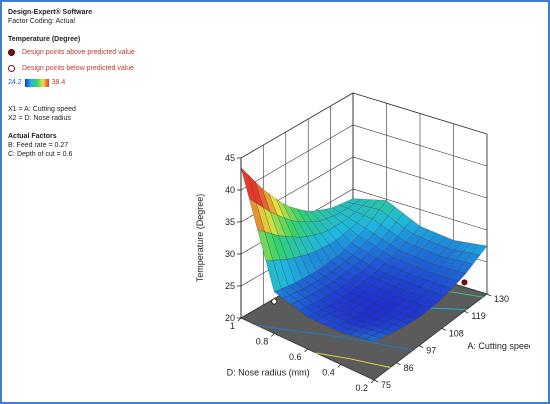  What do you see at coordinates (44, 39) in the screenshot?
I see `response-title: Temperature (Degree)` at bounding box center [44, 39].